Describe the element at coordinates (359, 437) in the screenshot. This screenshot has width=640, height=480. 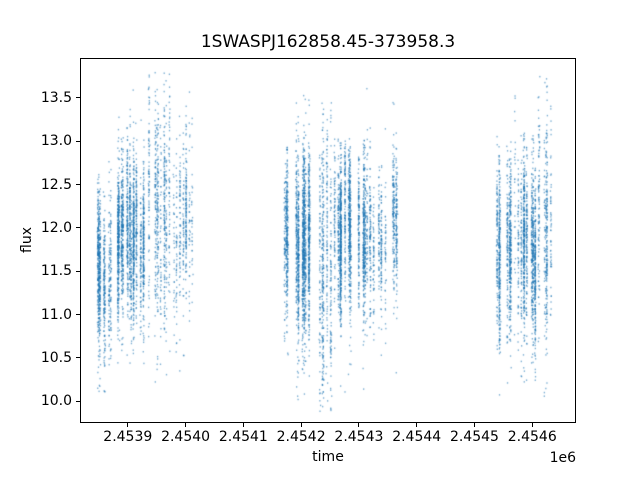
I see `x-tick-label: 2.4543` at that location.